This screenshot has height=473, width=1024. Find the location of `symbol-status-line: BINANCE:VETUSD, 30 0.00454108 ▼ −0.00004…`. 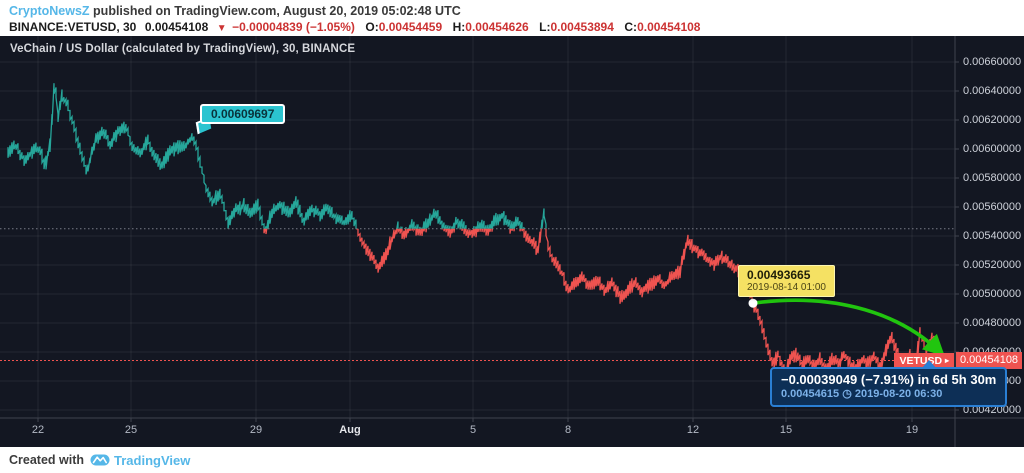

symbol-status-line: BINANCE:VETUSD, 30 0.00454108 ▼ −0.00004… is located at coordinates (516, 28).